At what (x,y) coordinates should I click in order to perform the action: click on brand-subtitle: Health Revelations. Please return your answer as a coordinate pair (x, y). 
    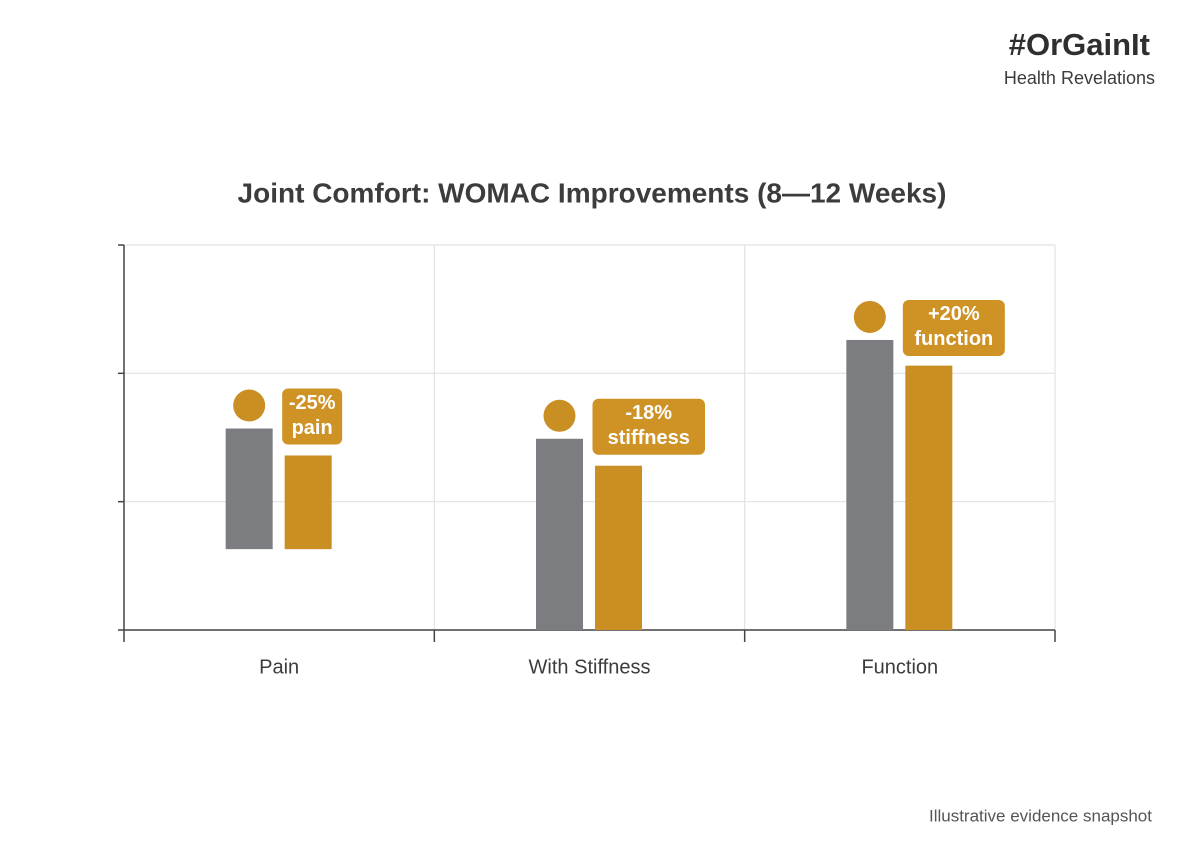
    Looking at the image, I should click on (1079, 78).